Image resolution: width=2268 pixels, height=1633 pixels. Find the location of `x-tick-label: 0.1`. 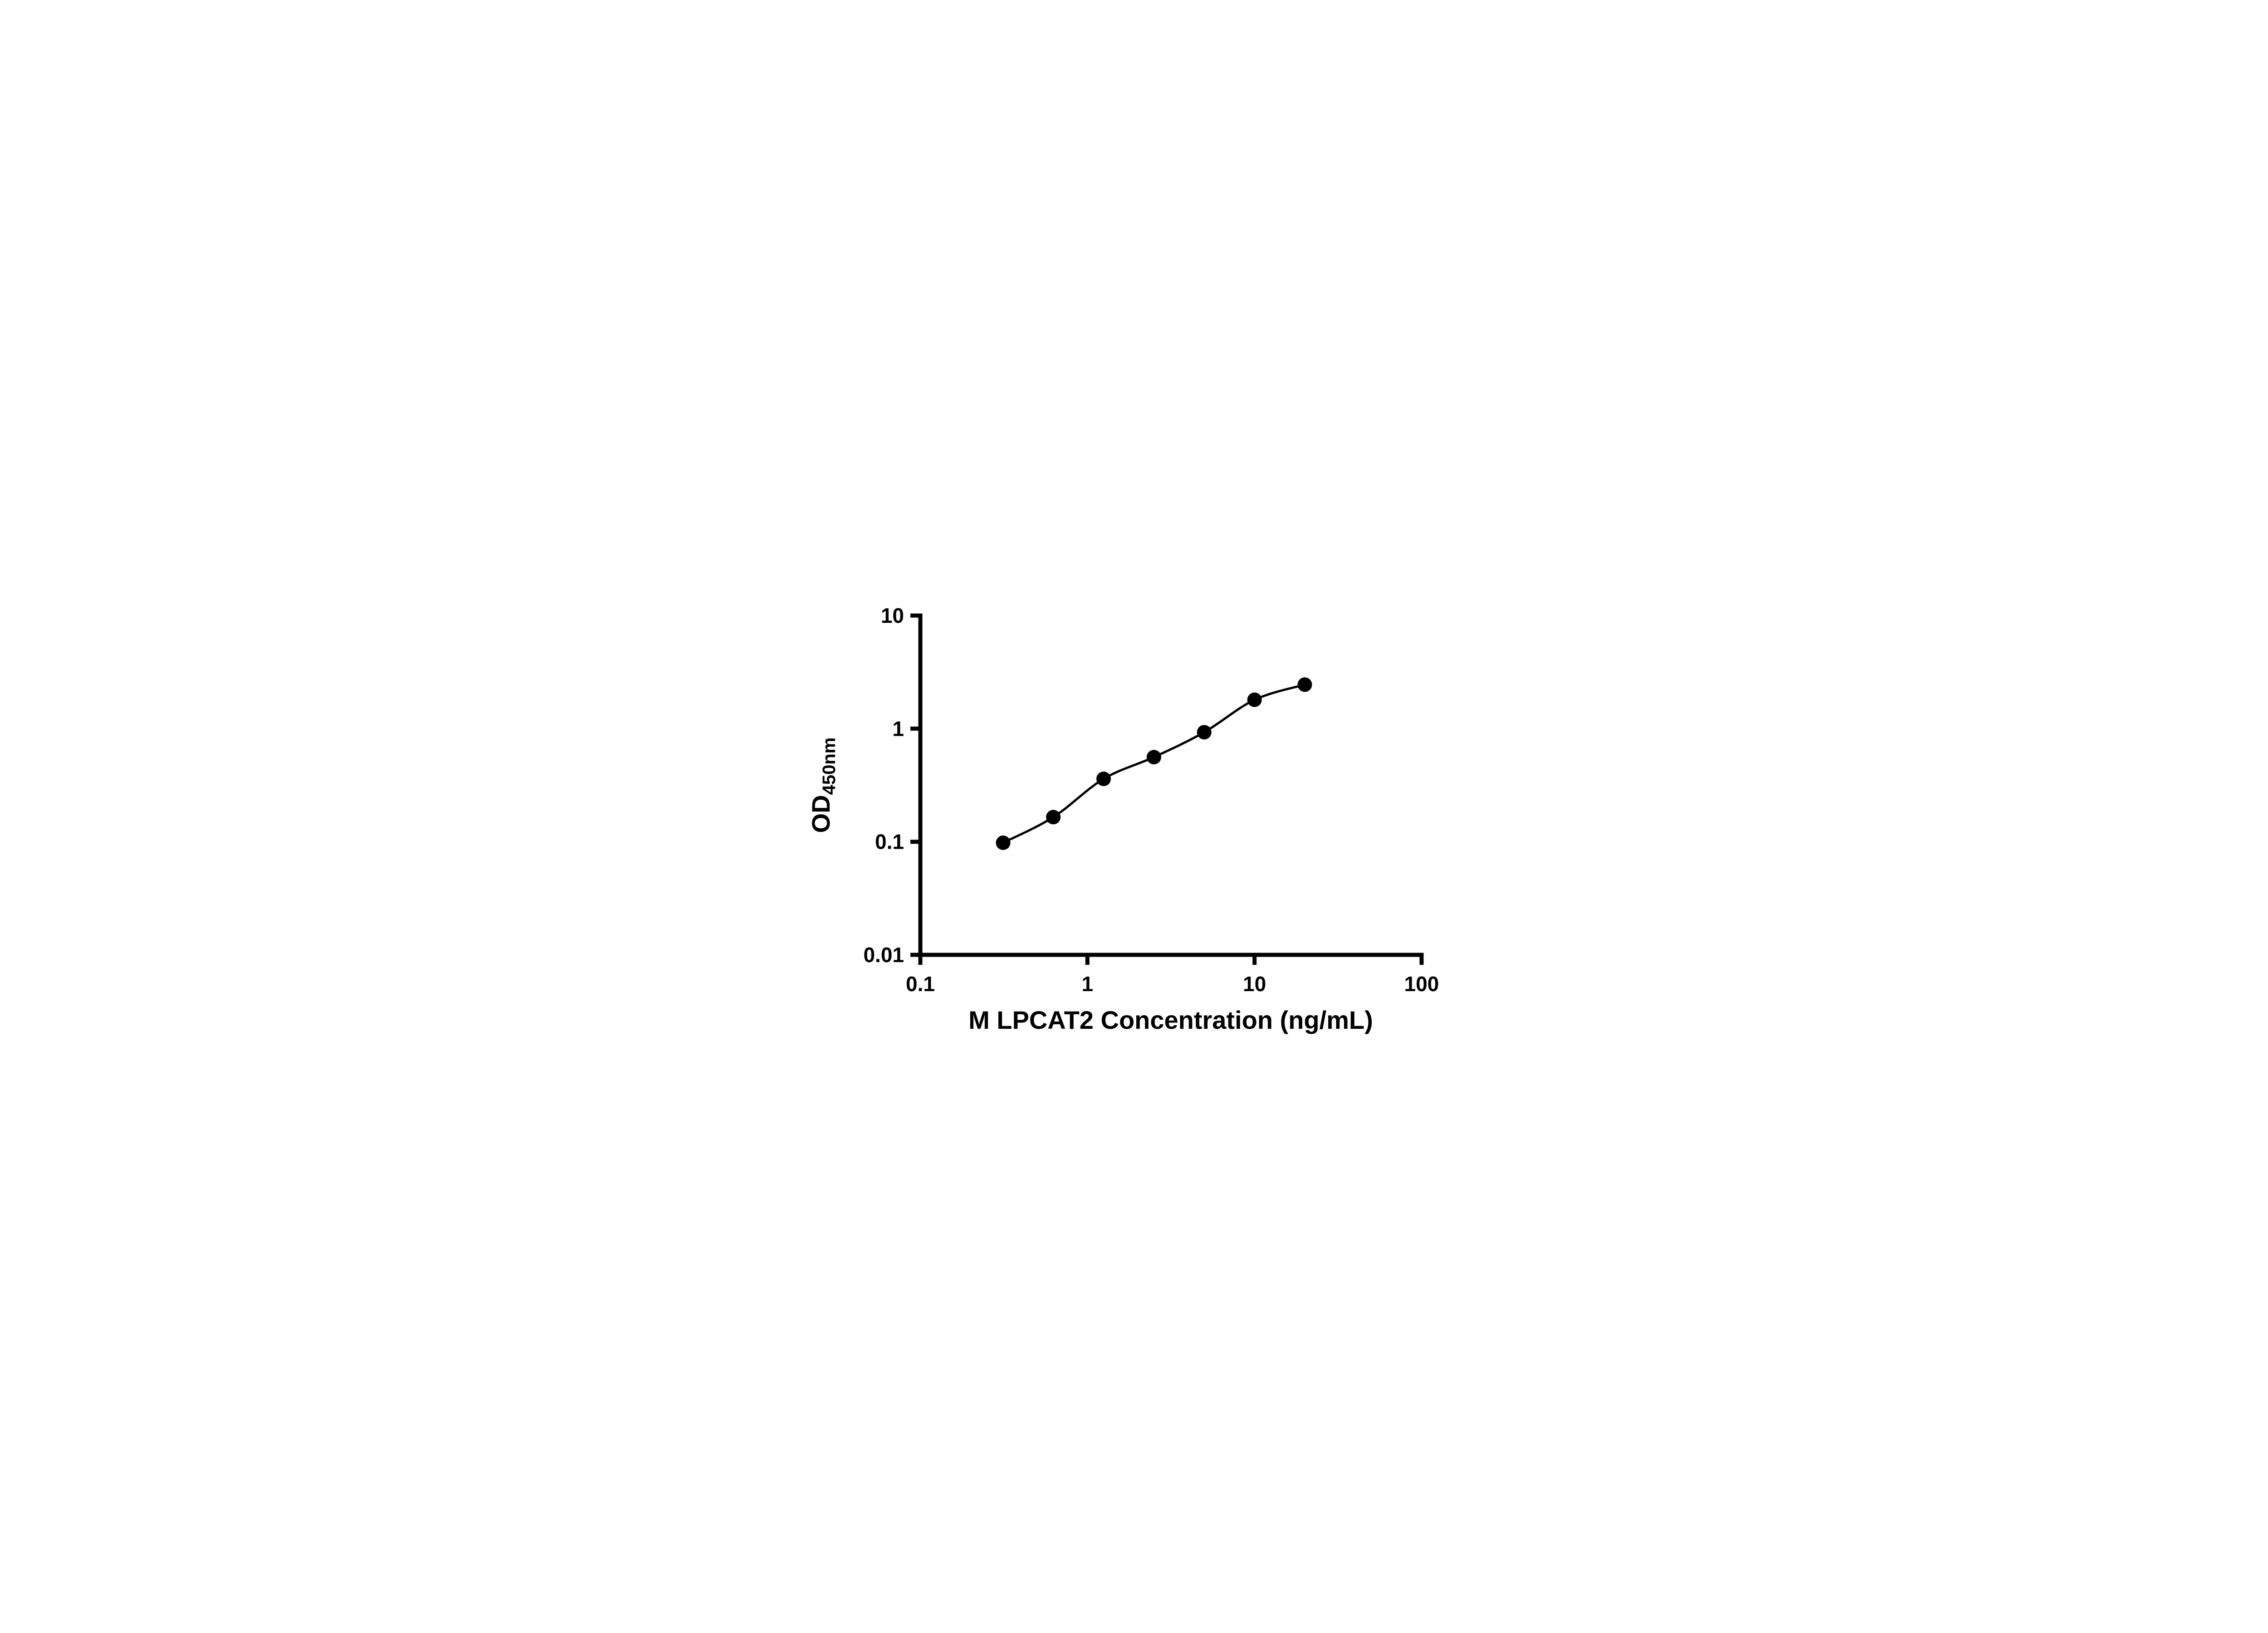

x-tick-label: 0.1 is located at coordinates (921, 984).